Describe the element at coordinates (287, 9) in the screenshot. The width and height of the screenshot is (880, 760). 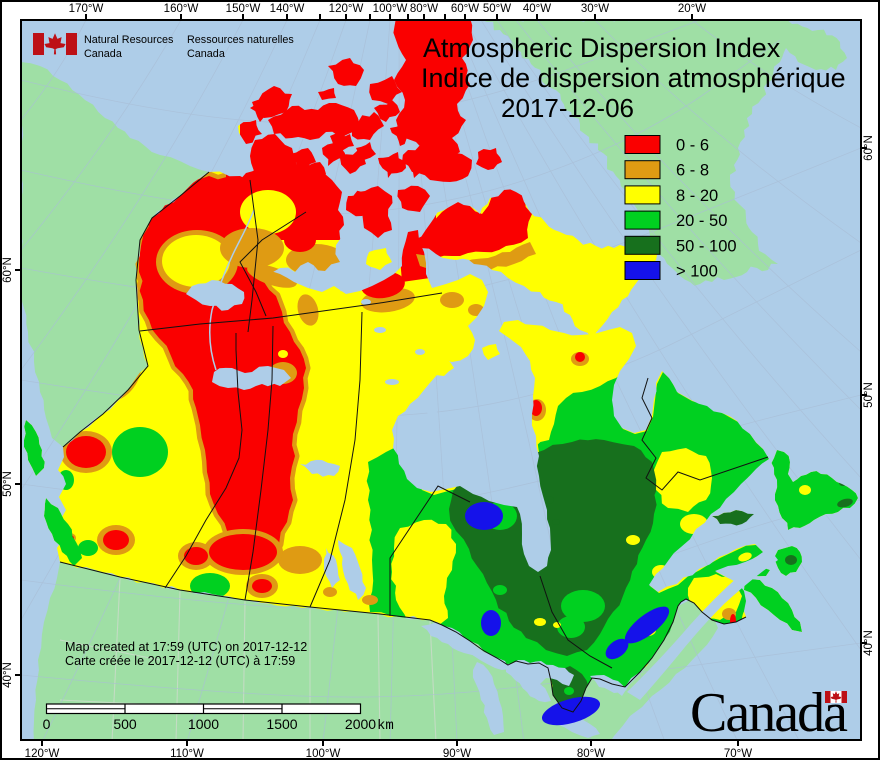
I see `svg-text: 140°W` at that location.